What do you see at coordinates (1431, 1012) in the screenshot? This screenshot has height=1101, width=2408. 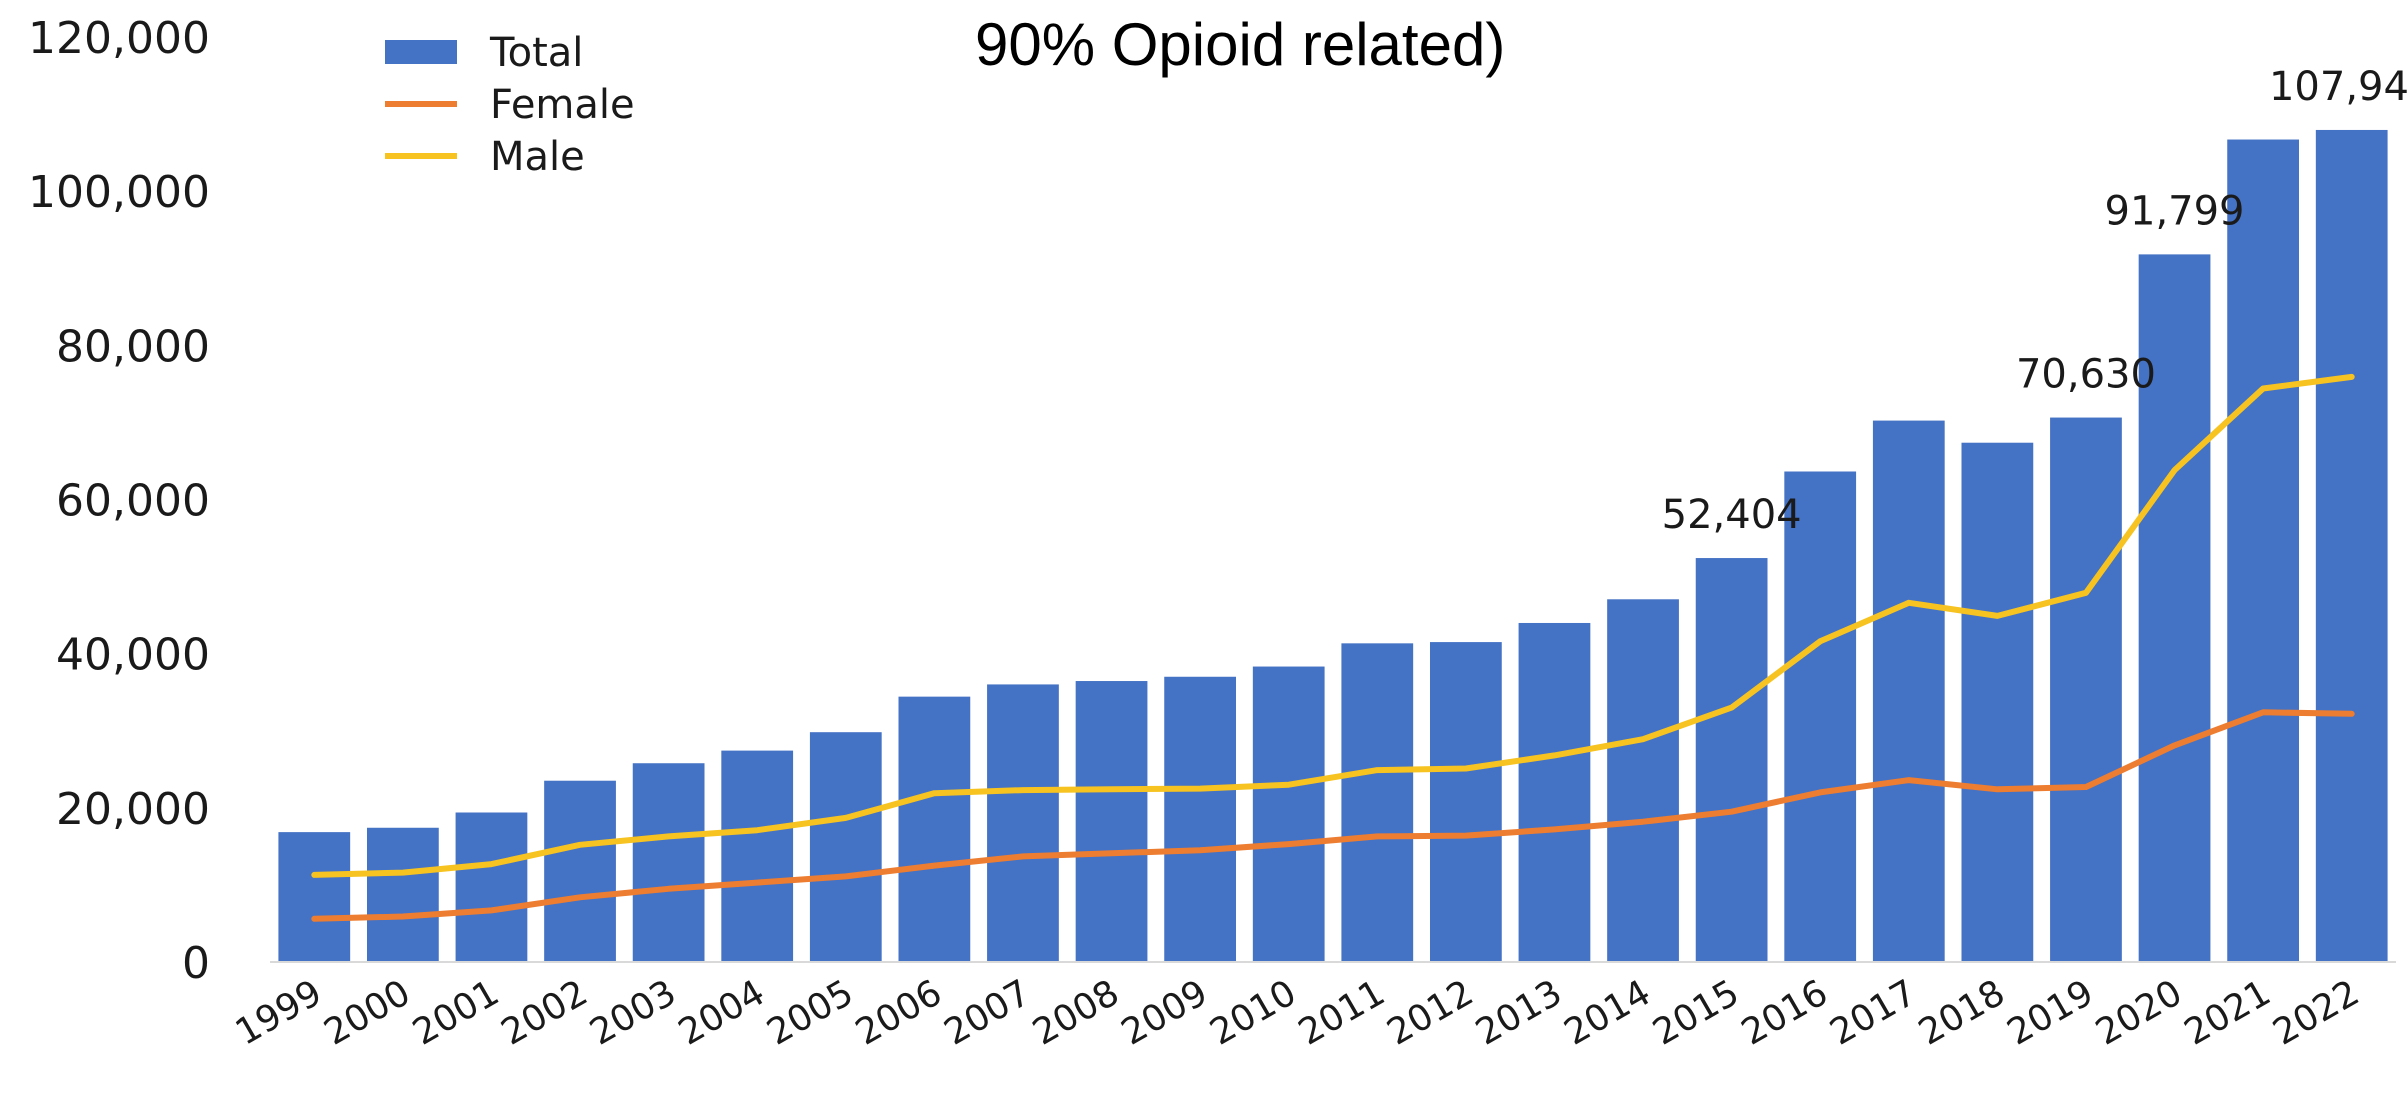 I see `x-tick-label: 2012` at bounding box center [1431, 1012].